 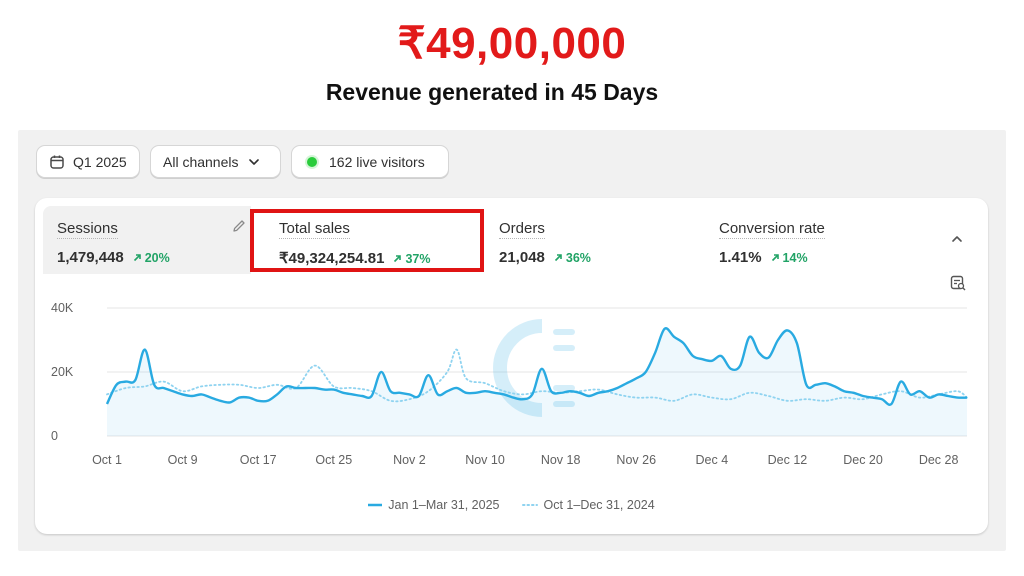 I want to click on live-visitors-button: 162 live visitors, so click(x=370, y=161).